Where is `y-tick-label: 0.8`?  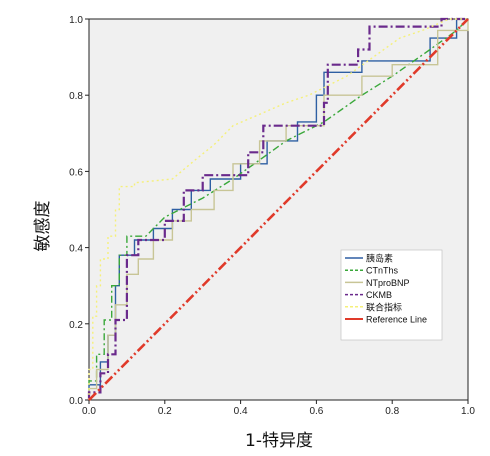
y-tick-label: 0.8 is located at coordinates (76, 96).